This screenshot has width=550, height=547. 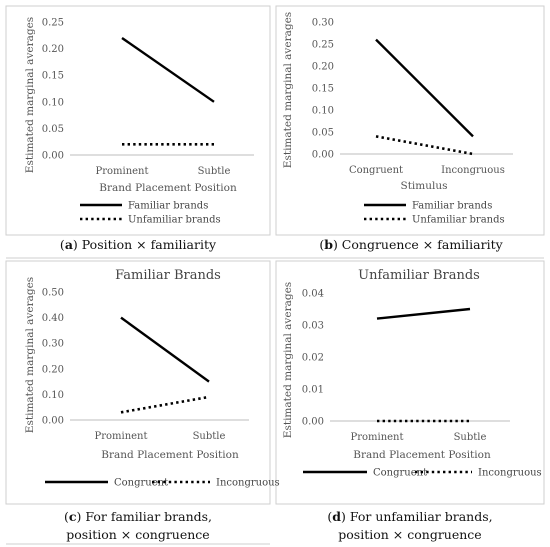 What do you see at coordinates (53, 318) in the screenshot?
I see `y-tick-label: 0.40` at bounding box center [53, 318].